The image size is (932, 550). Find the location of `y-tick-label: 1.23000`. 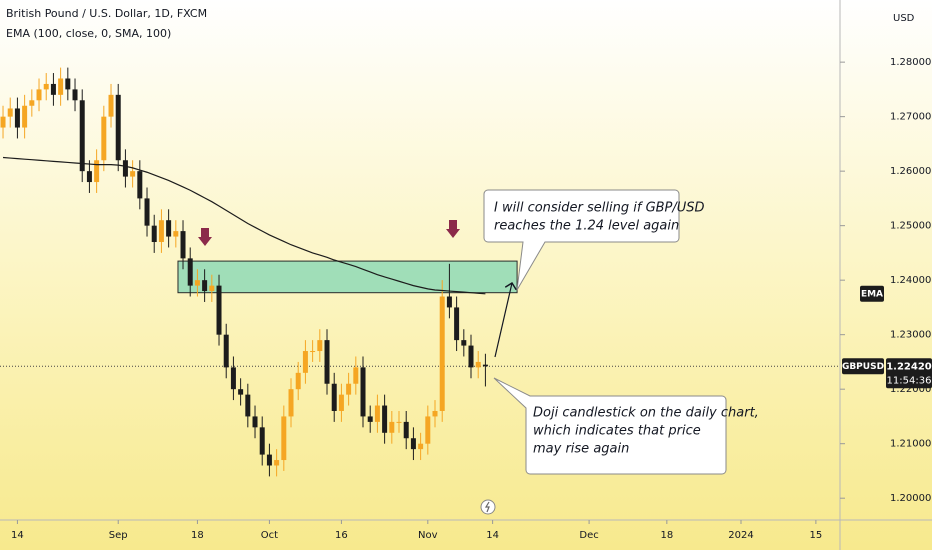

y-tick-label: 1.23000 is located at coordinates (910, 335).